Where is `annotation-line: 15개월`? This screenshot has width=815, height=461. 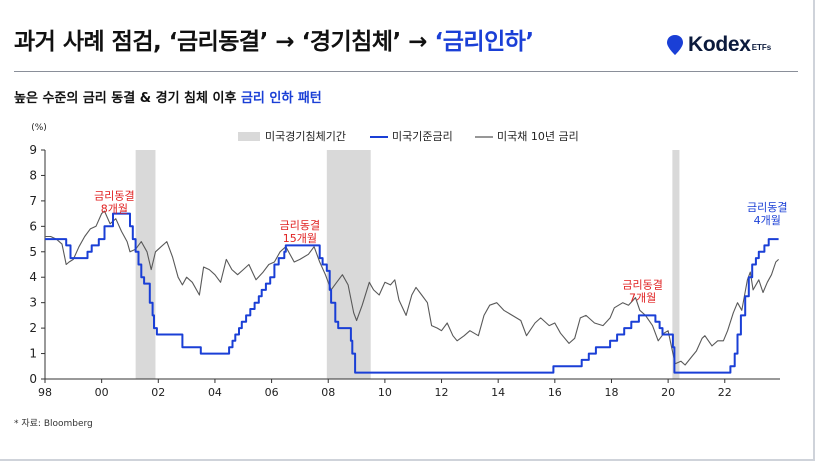 annotation-line: 15개월 is located at coordinates (300, 238).